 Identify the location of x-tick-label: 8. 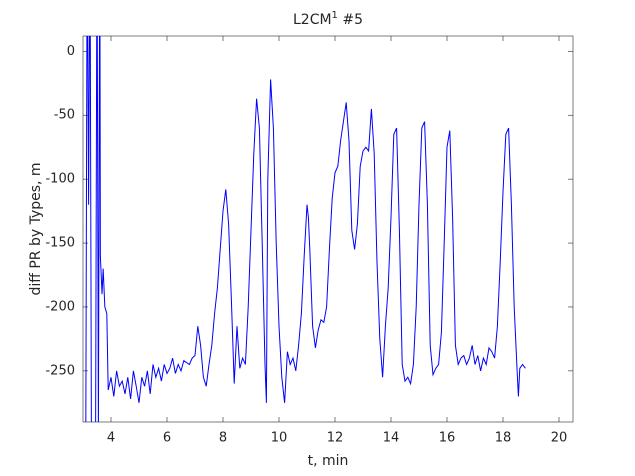
(223, 438).